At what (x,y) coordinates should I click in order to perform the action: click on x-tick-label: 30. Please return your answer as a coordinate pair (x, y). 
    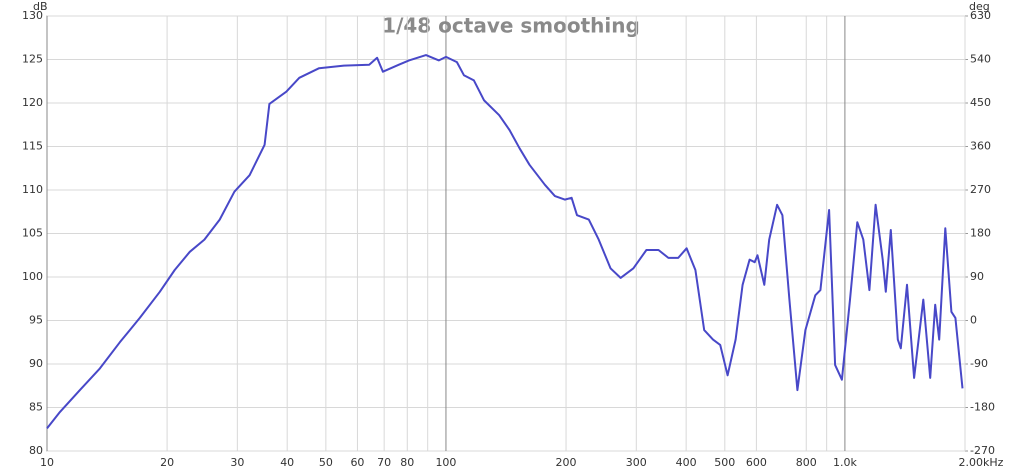
    Looking at the image, I should click on (237, 462).